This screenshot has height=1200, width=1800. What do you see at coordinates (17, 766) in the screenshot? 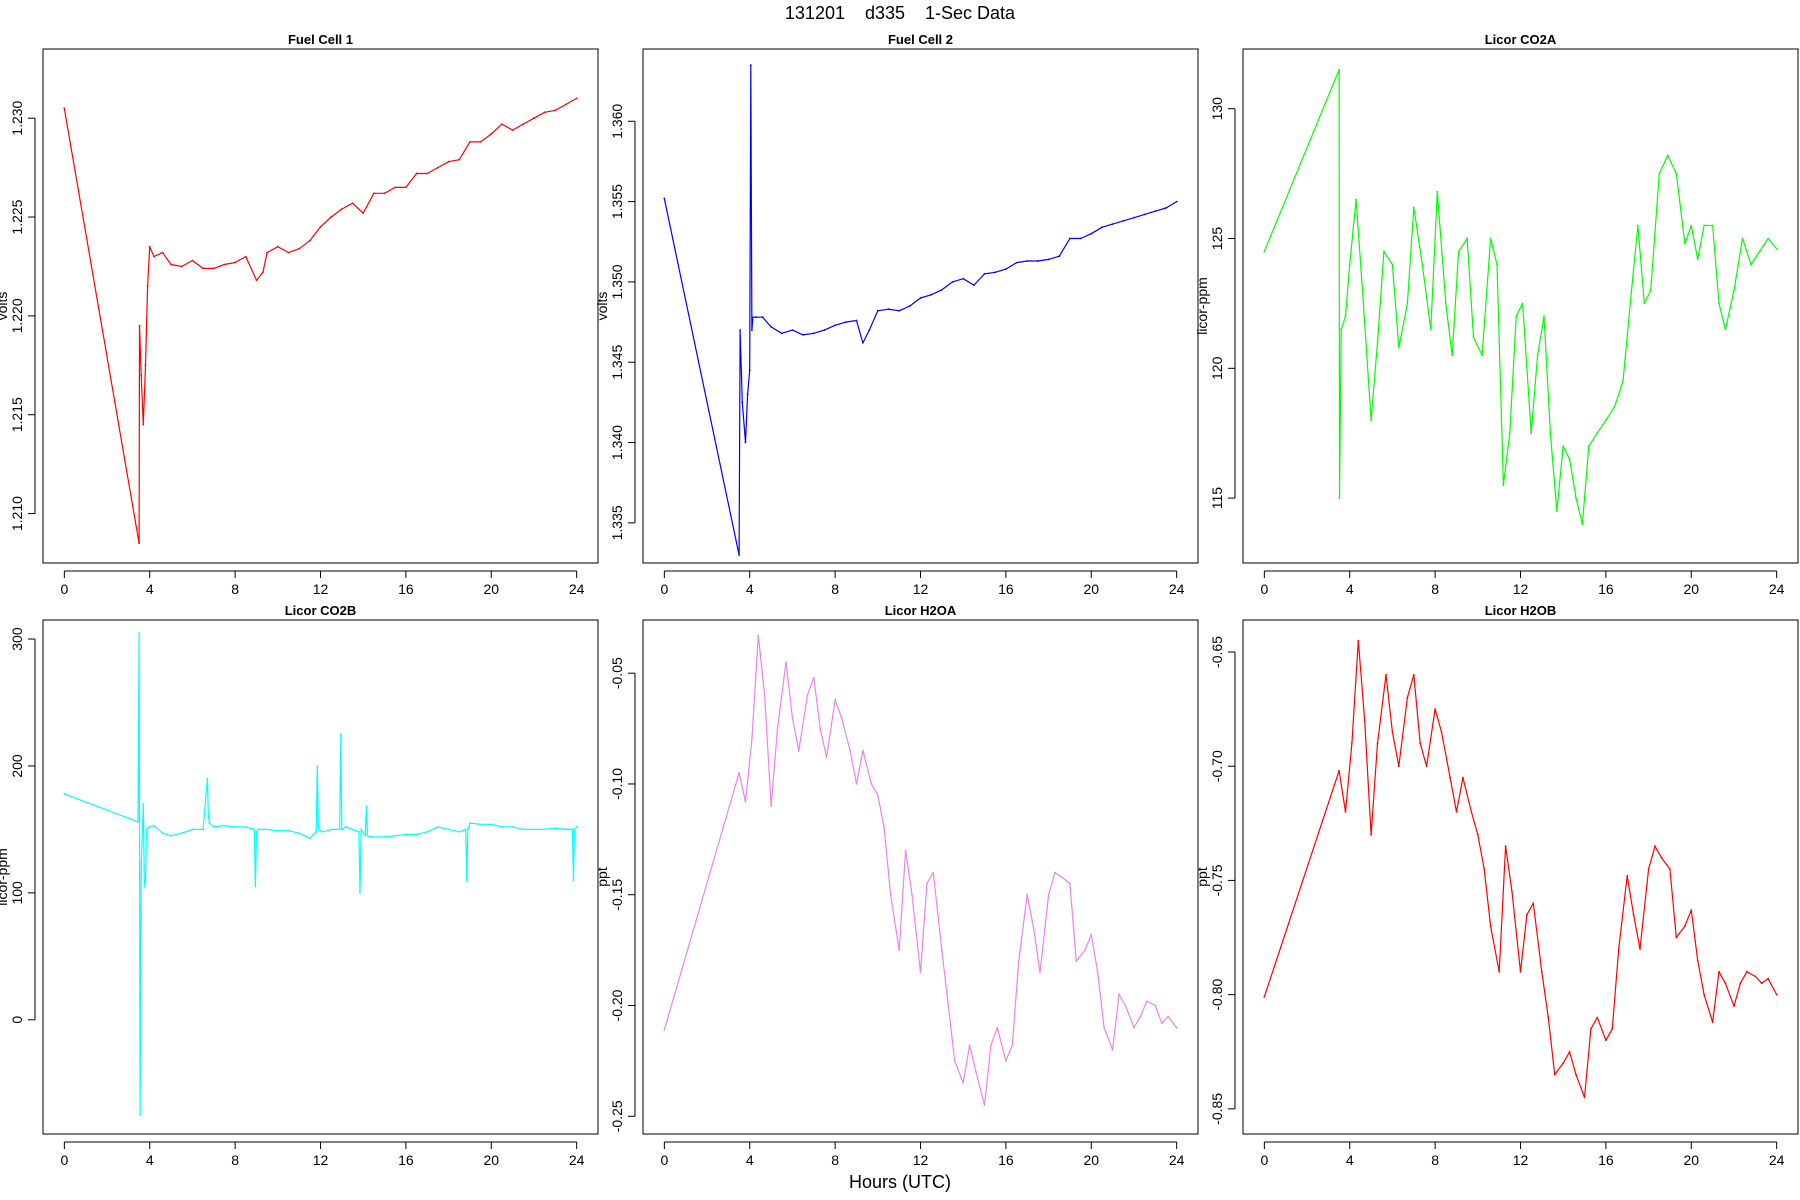
I see `licor-co2b-y-tick-label: 200` at bounding box center [17, 766].